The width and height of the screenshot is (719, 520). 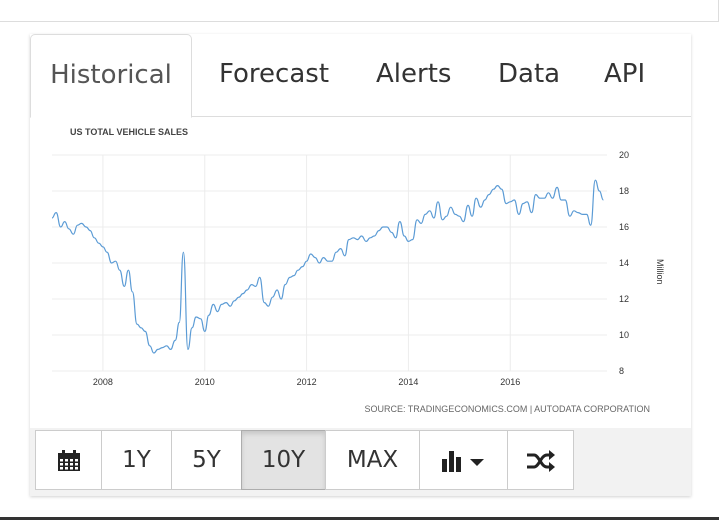 What do you see at coordinates (476, 462) in the screenshot?
I see `caret-down-icon` at bounding box center [476, 462].